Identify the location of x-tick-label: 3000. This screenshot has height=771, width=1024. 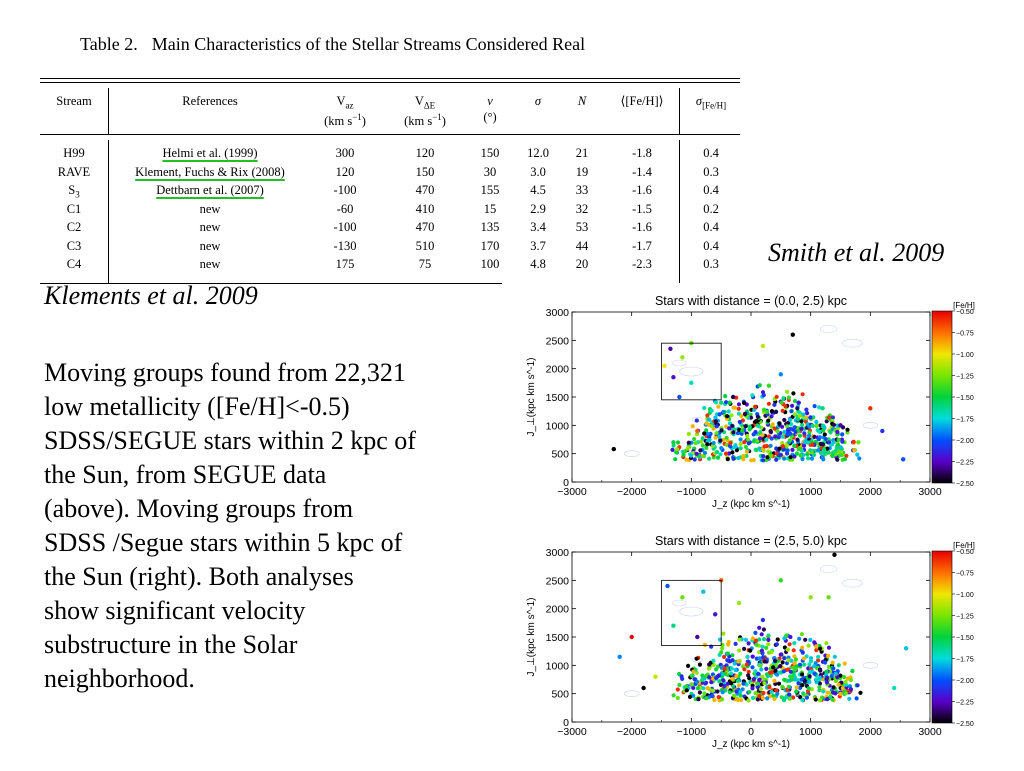
(930, 732).